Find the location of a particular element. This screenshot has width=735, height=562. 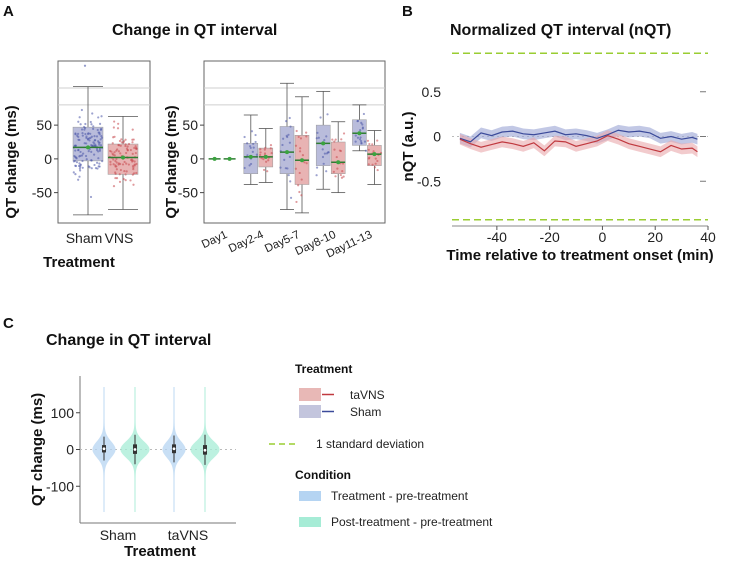

c-xtick-label: taVNS is located at coordinates (188, 535).